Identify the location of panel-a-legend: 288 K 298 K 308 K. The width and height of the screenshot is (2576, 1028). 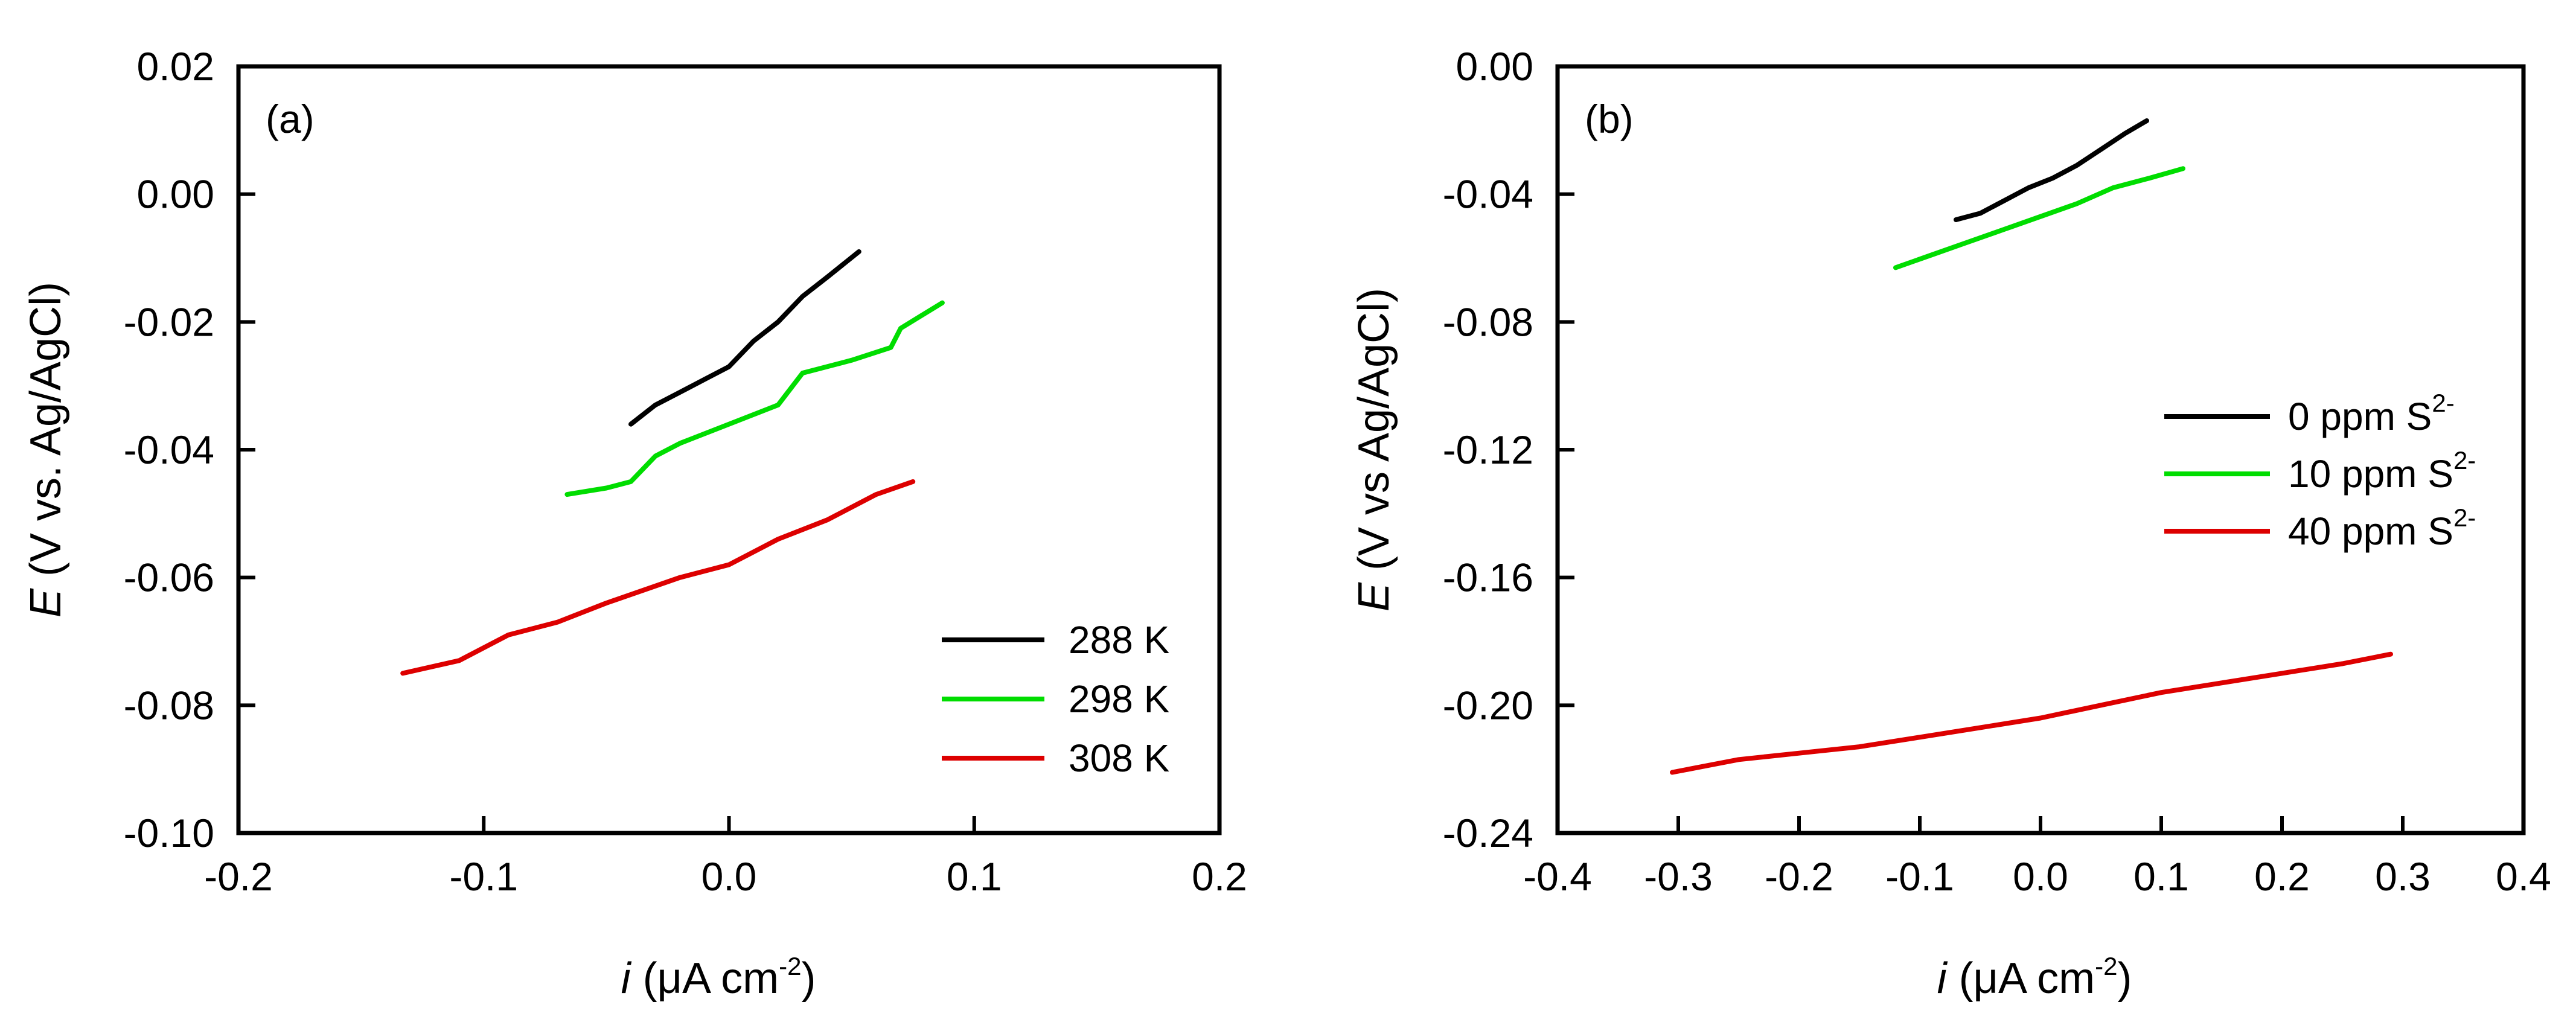
(1055, 699).